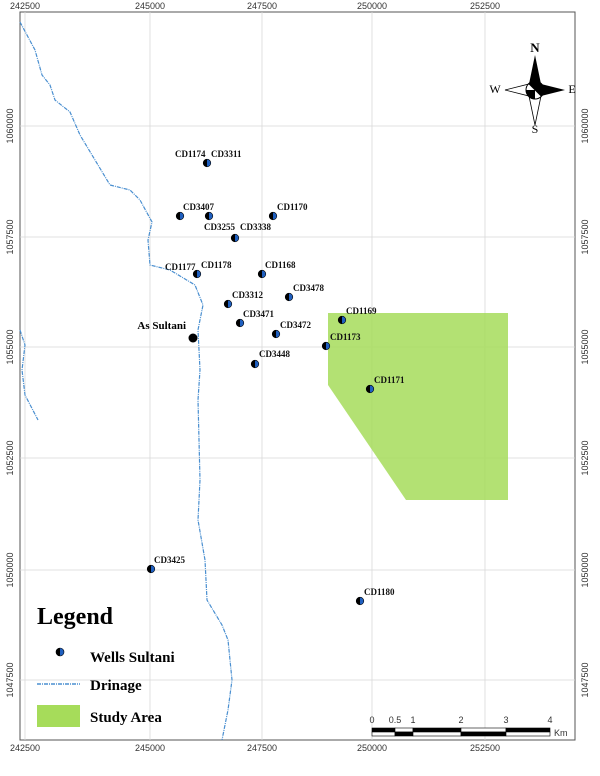  Describe the element at coordinates (226, 154) in the screenshot. I see `well-label: CD3311` at that location.